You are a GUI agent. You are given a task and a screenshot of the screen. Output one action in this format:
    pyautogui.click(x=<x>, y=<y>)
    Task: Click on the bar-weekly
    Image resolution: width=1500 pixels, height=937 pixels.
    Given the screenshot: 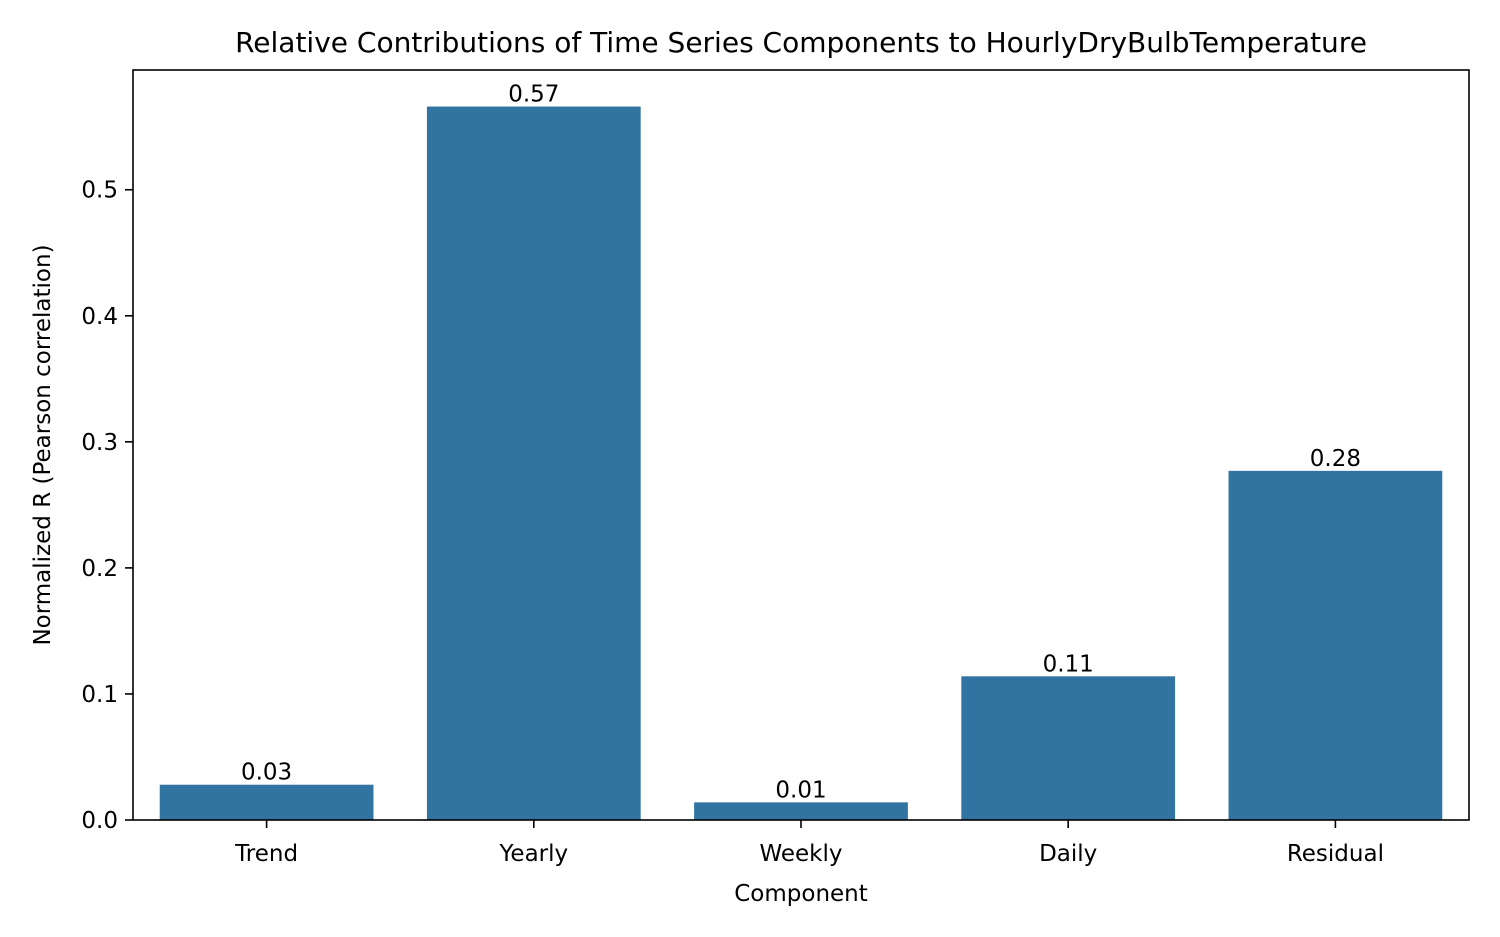 What is the action you would take?
    pyautogui.click(x=801, y=811)
    